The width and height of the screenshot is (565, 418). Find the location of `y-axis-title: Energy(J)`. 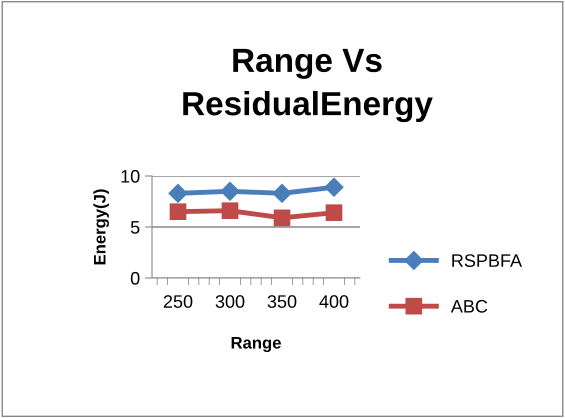

y-axis-title: Energy(J) is located at coordinates (101, 226).